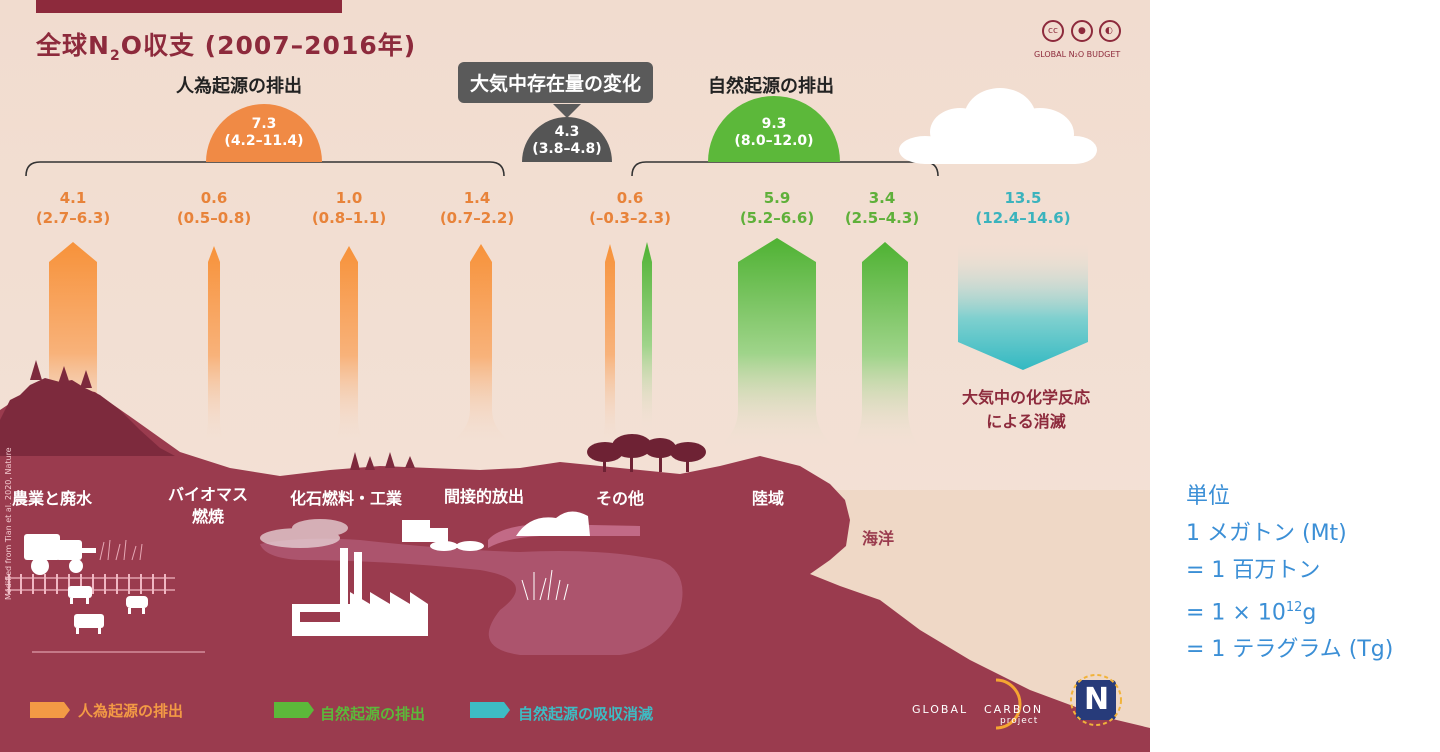 This screenshot has width=1440, height=752. Describe the element at coordinates (304, 533) in the screenshot. I see `smoke` at that location.